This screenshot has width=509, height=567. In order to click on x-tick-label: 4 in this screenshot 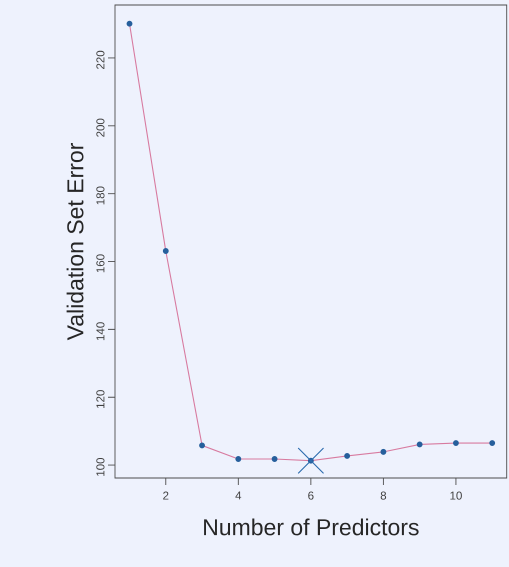, I will do `click(238, 496)`.